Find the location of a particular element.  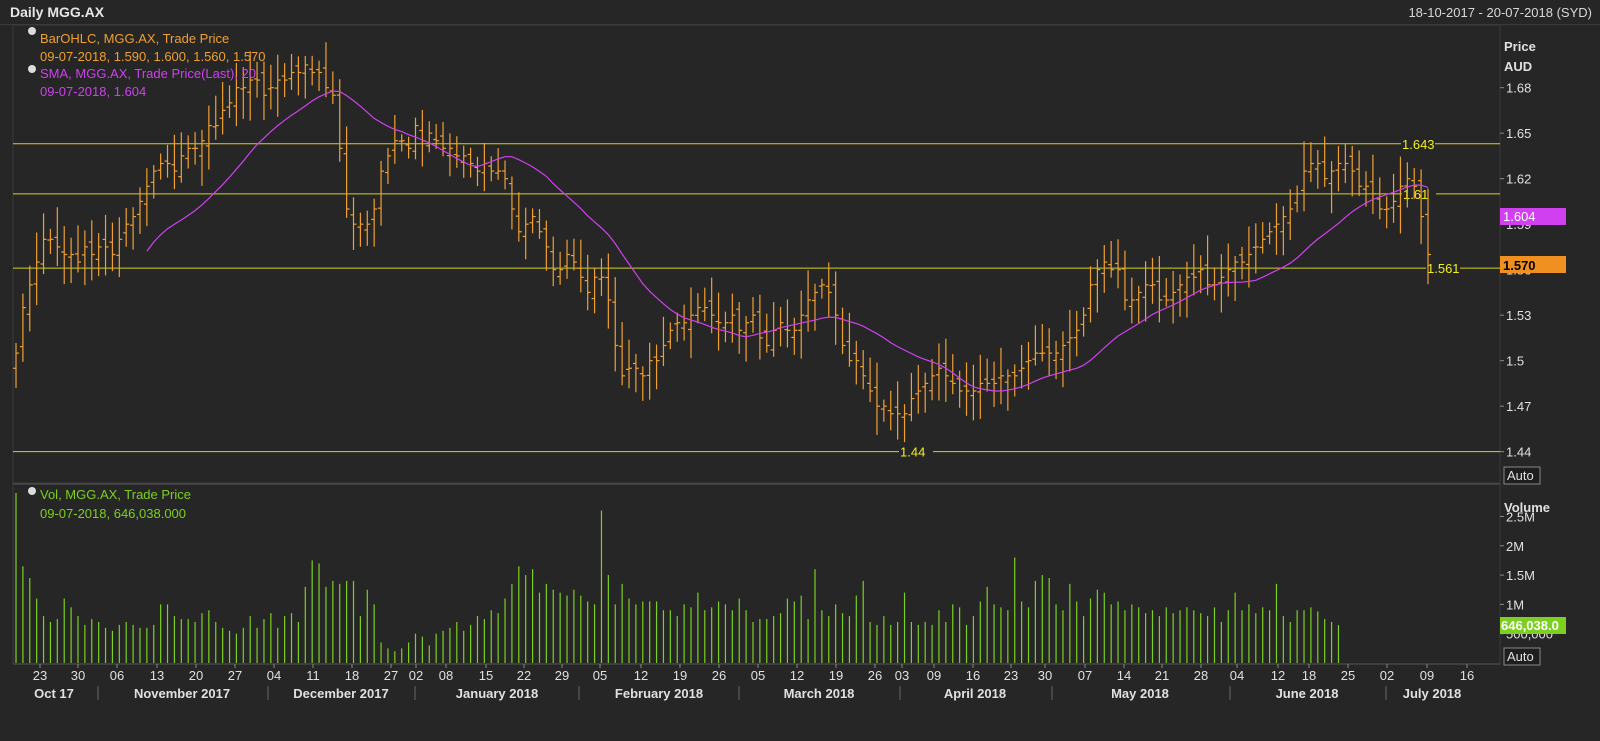

date-range: 18-10-2017 - 20-07-2018 (SYD) is located at coordinates (1500, 12).